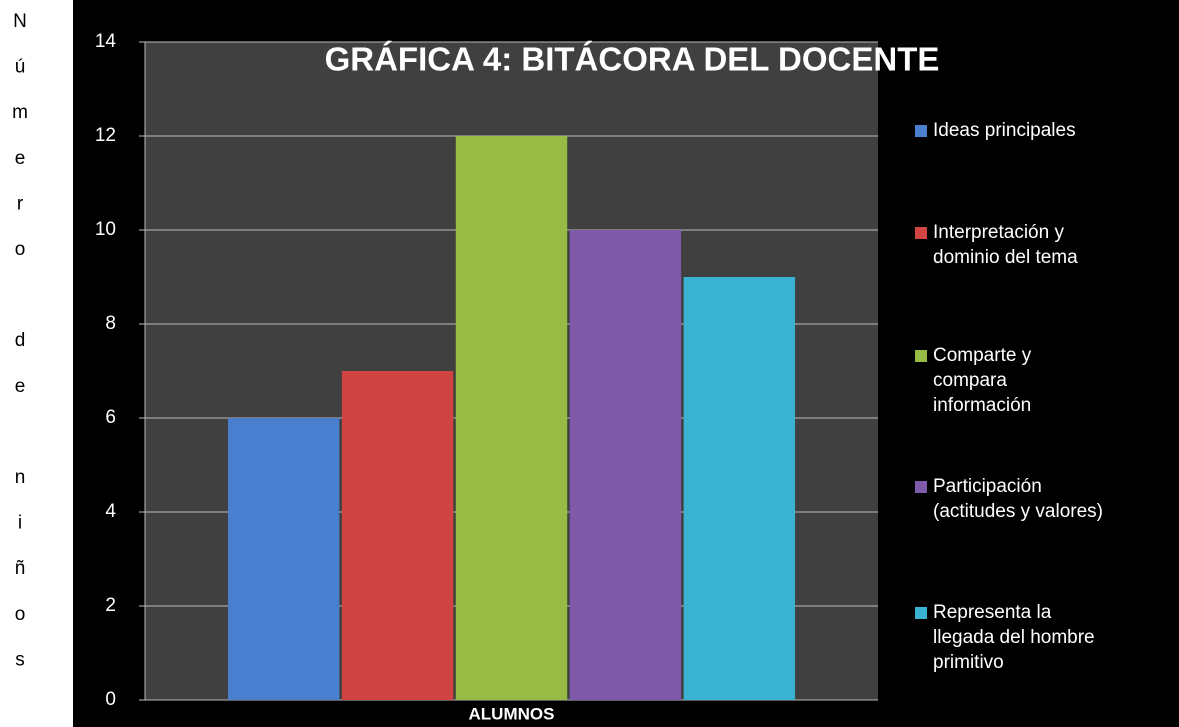  I want to click on legend-entry: Comparte y compara información, so click(1015, 380).